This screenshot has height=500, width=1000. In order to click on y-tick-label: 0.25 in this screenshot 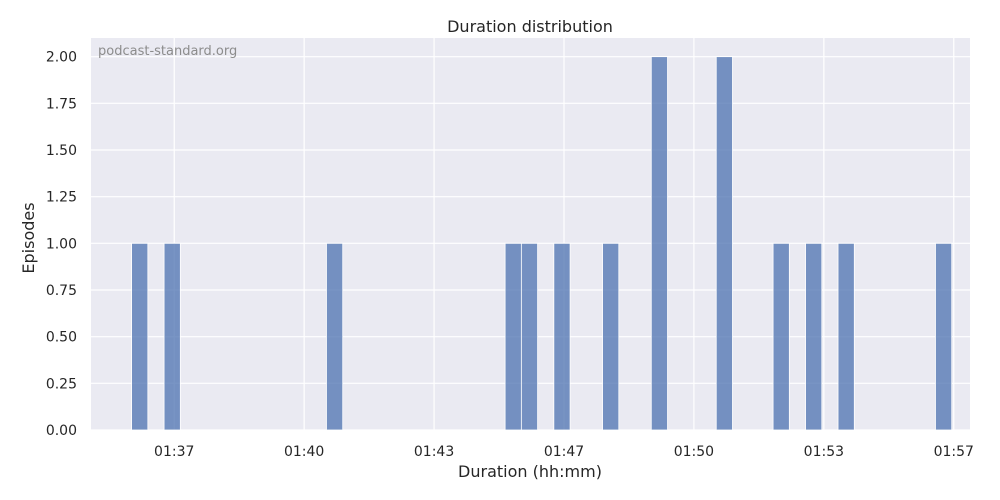, I will do `click(61, 384)`.